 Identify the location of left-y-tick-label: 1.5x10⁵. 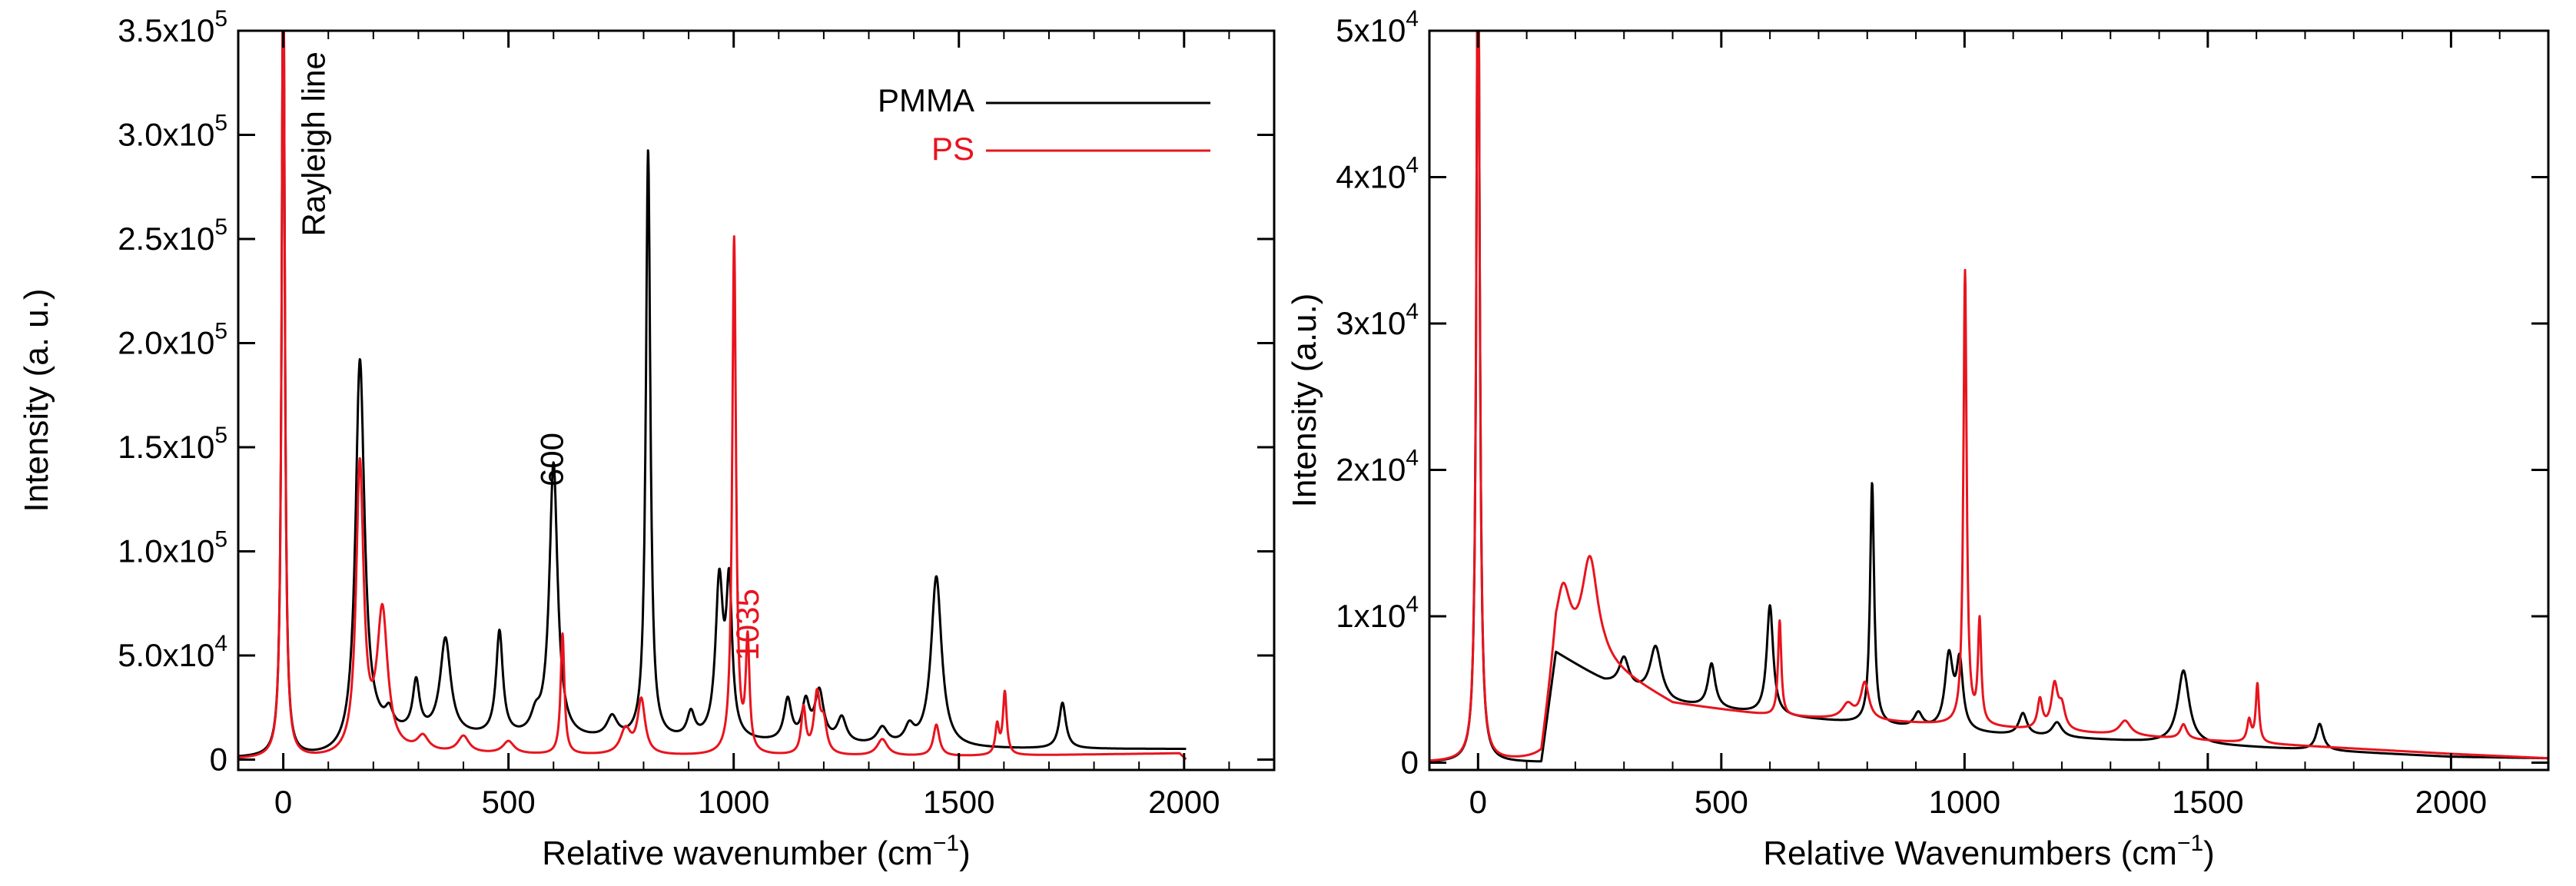
(172, 444).